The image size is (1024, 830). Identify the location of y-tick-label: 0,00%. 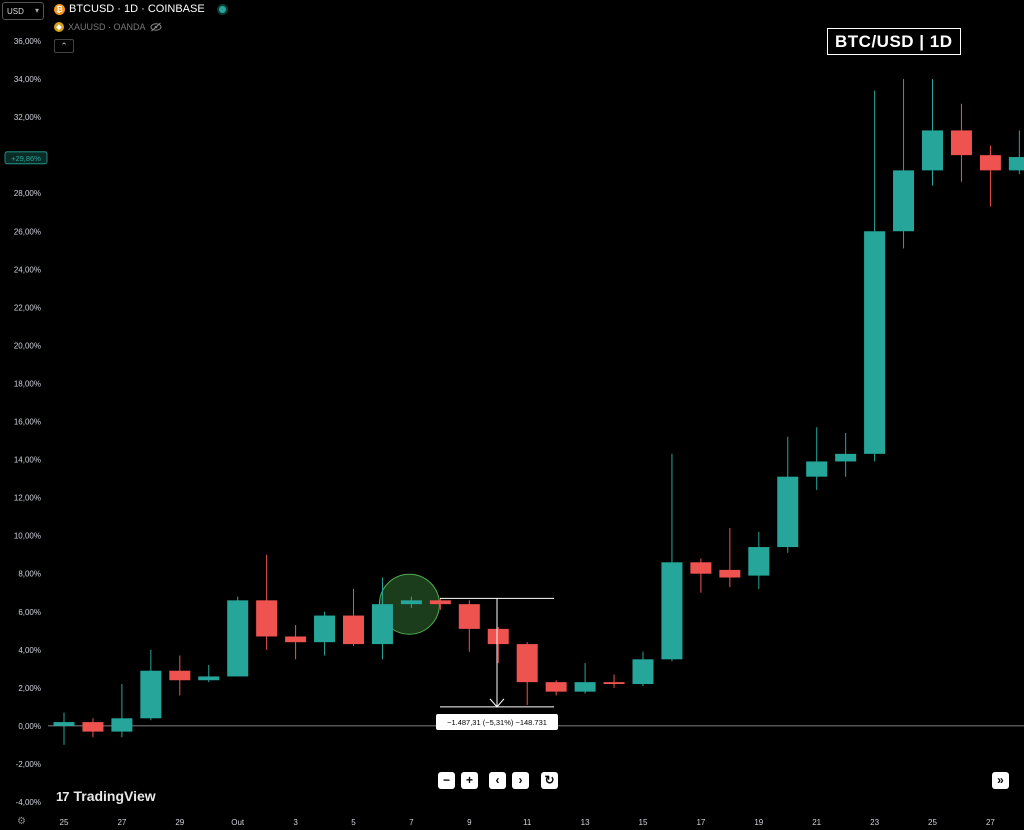
(29, 726).